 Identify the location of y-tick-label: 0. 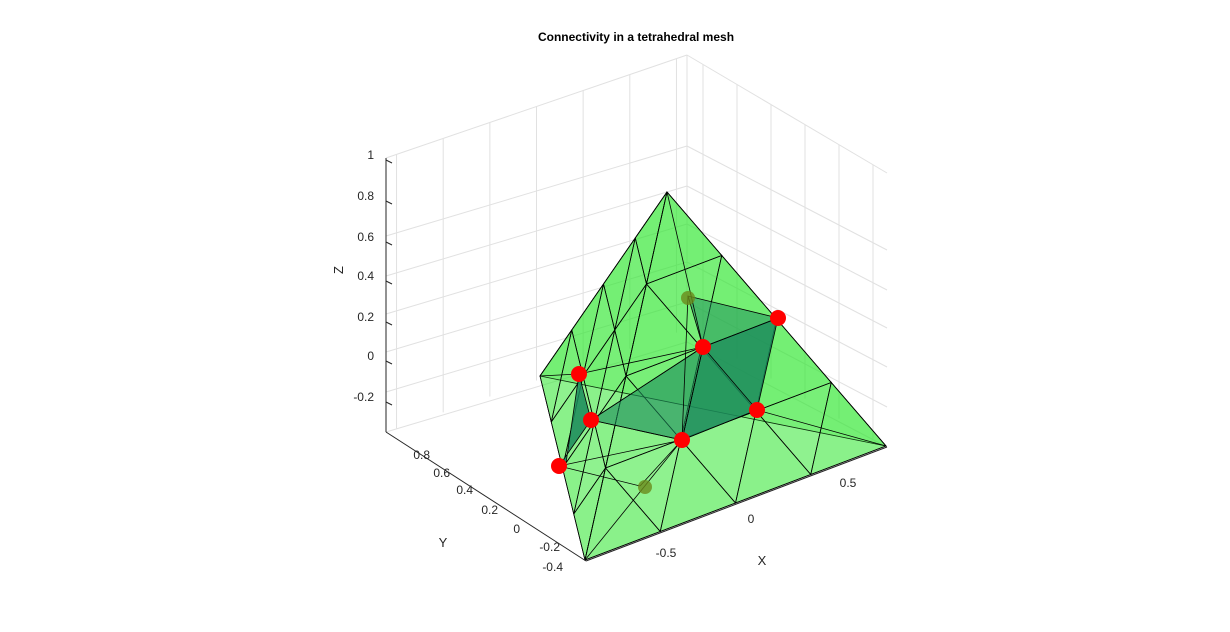
(516, 529).